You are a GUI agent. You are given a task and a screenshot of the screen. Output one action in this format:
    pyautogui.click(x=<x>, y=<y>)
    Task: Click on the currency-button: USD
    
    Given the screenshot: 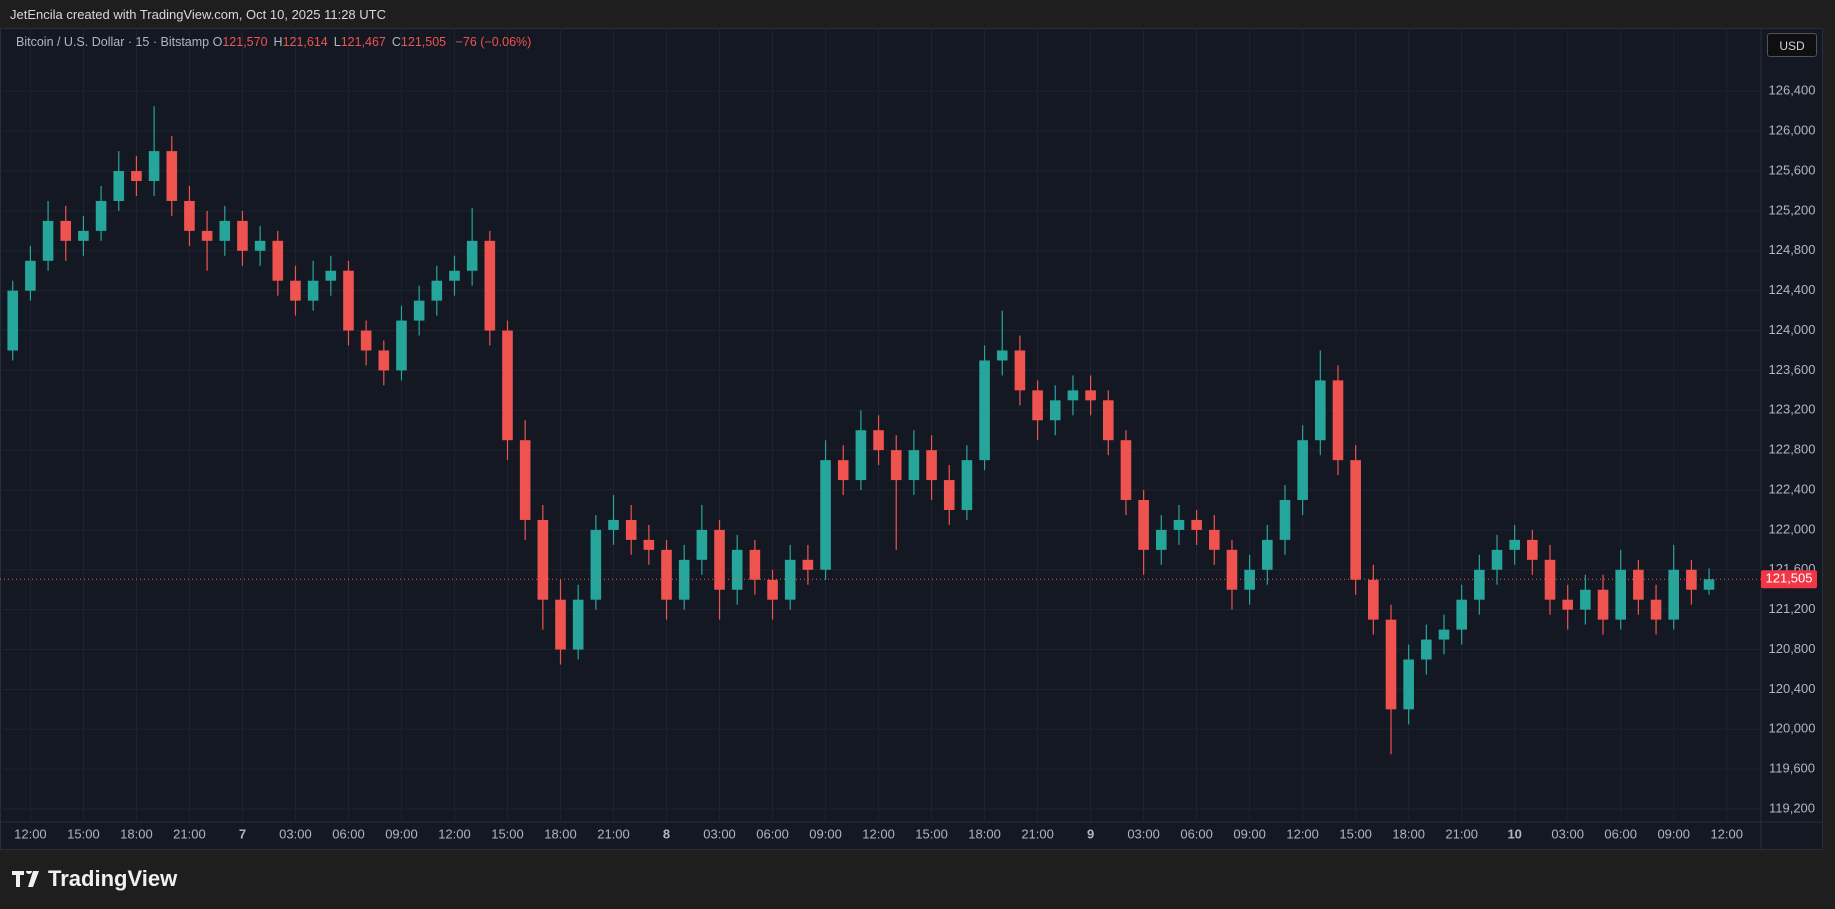 What is the action you would take?
    pyautogui.click(x=1792, y=45)
    